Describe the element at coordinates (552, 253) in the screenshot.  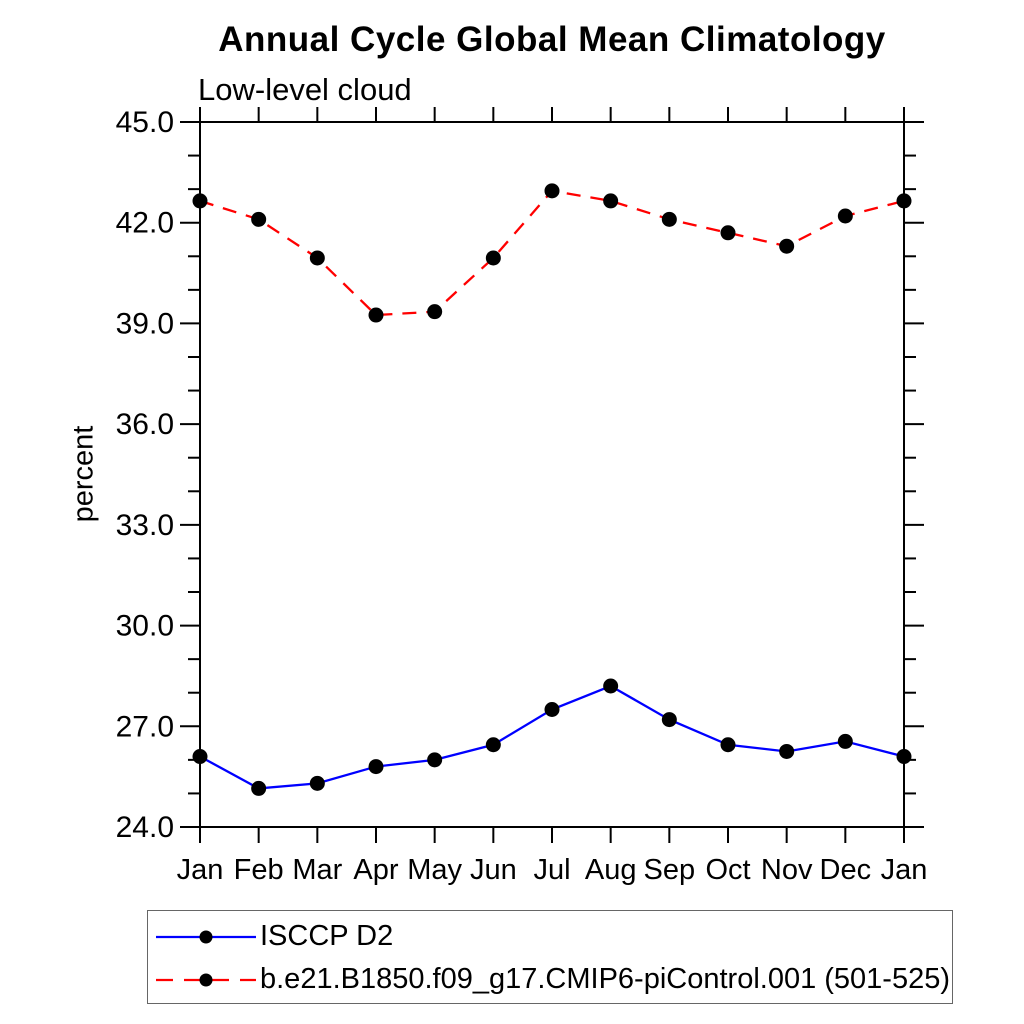
I see `series-line-model` at that location.